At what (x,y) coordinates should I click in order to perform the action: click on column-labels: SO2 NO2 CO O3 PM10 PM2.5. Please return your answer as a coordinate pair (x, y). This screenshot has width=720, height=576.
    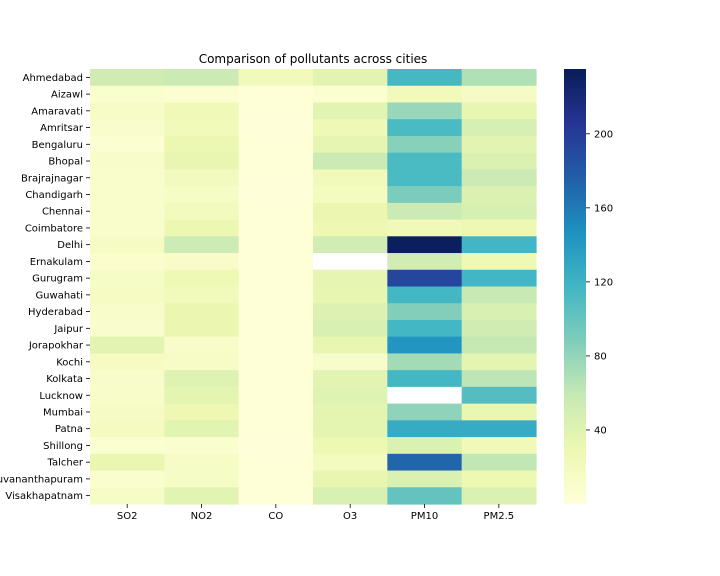
    Looking at the image, I should click on (315, 513).